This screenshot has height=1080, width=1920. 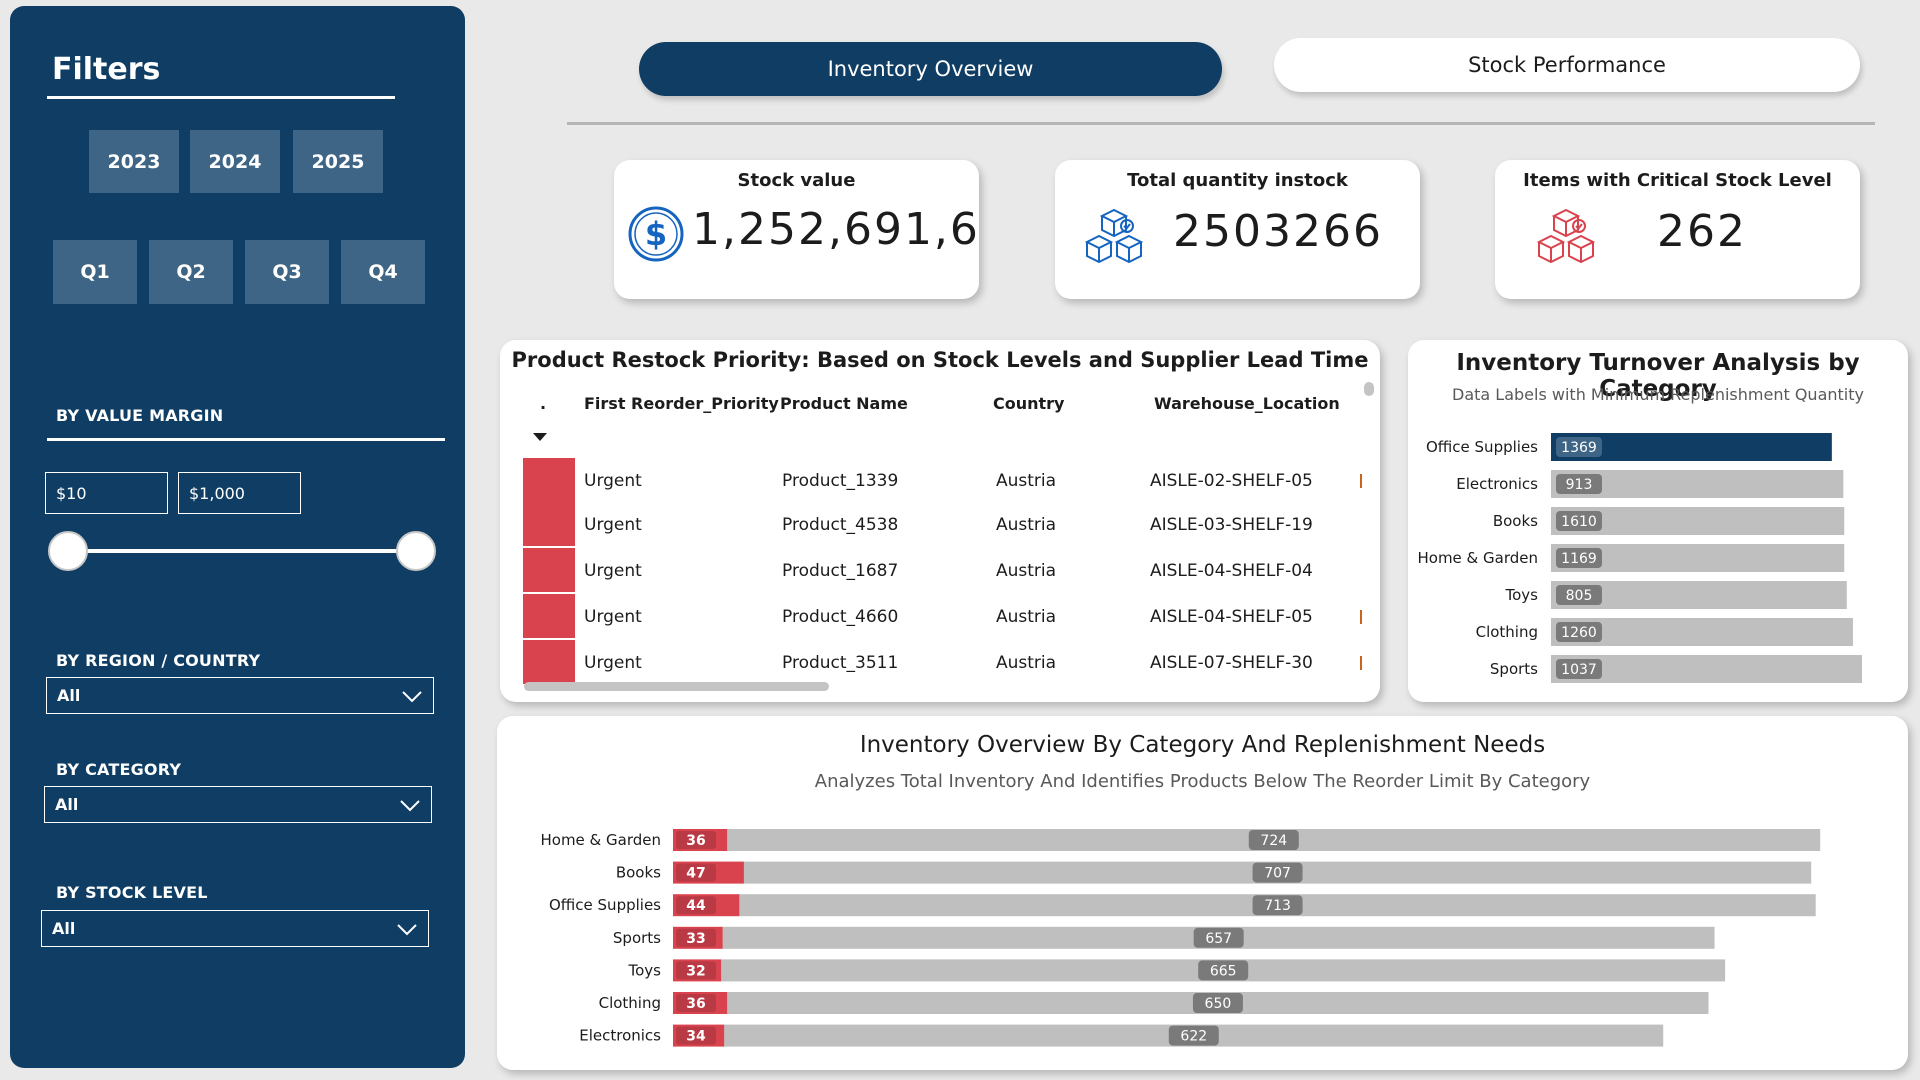 I want to click on column-header-priority: First Reorder_Priority, so click(x=681, y=403).